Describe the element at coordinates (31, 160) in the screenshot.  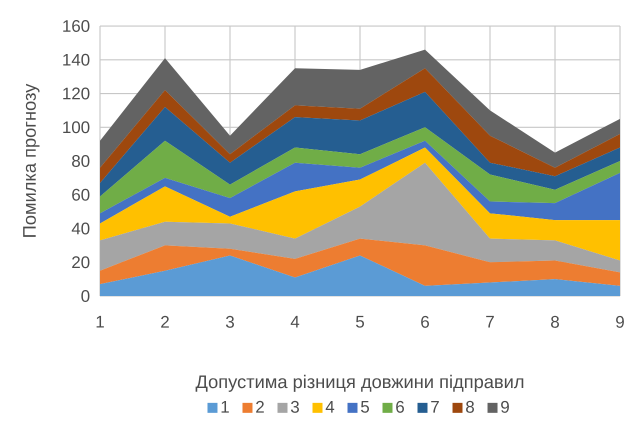
I see `y-axis-title: Помилка прогнозу` at that location.